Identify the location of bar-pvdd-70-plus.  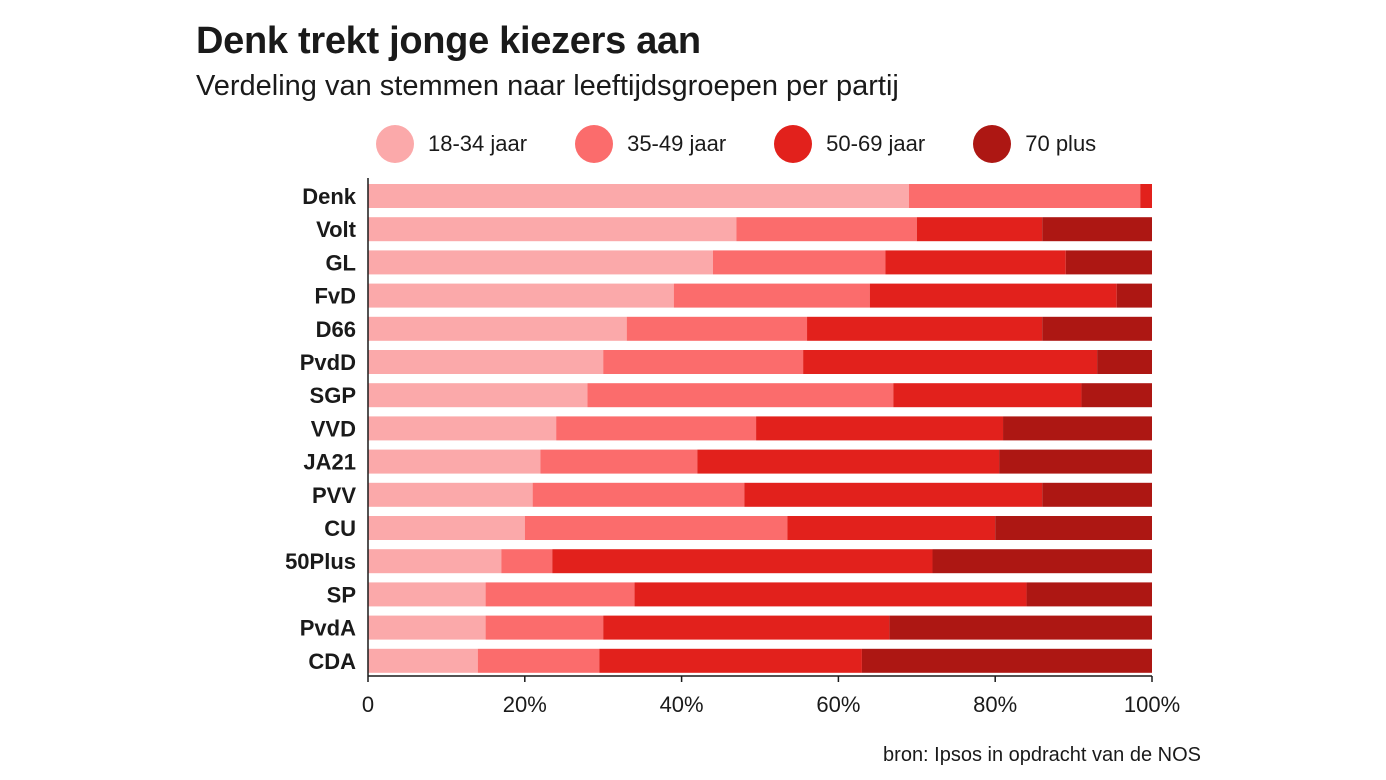
(1124, 362).